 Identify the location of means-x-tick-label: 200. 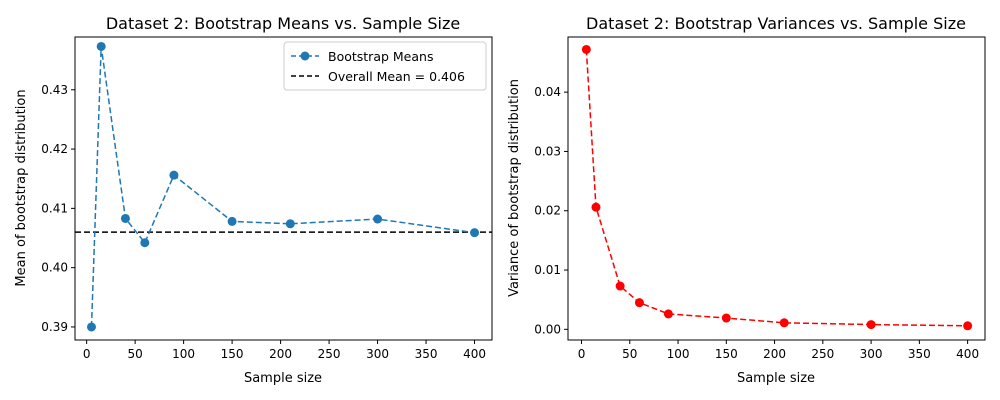
(280, 354).